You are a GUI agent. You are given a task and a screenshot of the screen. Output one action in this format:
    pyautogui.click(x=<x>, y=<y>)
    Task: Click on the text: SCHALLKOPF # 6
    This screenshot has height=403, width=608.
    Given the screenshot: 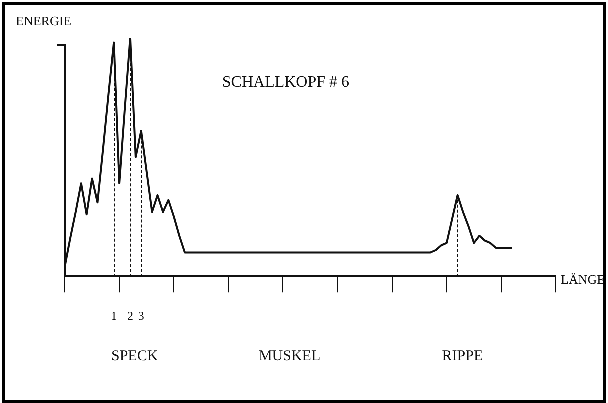 What is the action you would take?
    pyautogui.click(x=286, y=83)
    